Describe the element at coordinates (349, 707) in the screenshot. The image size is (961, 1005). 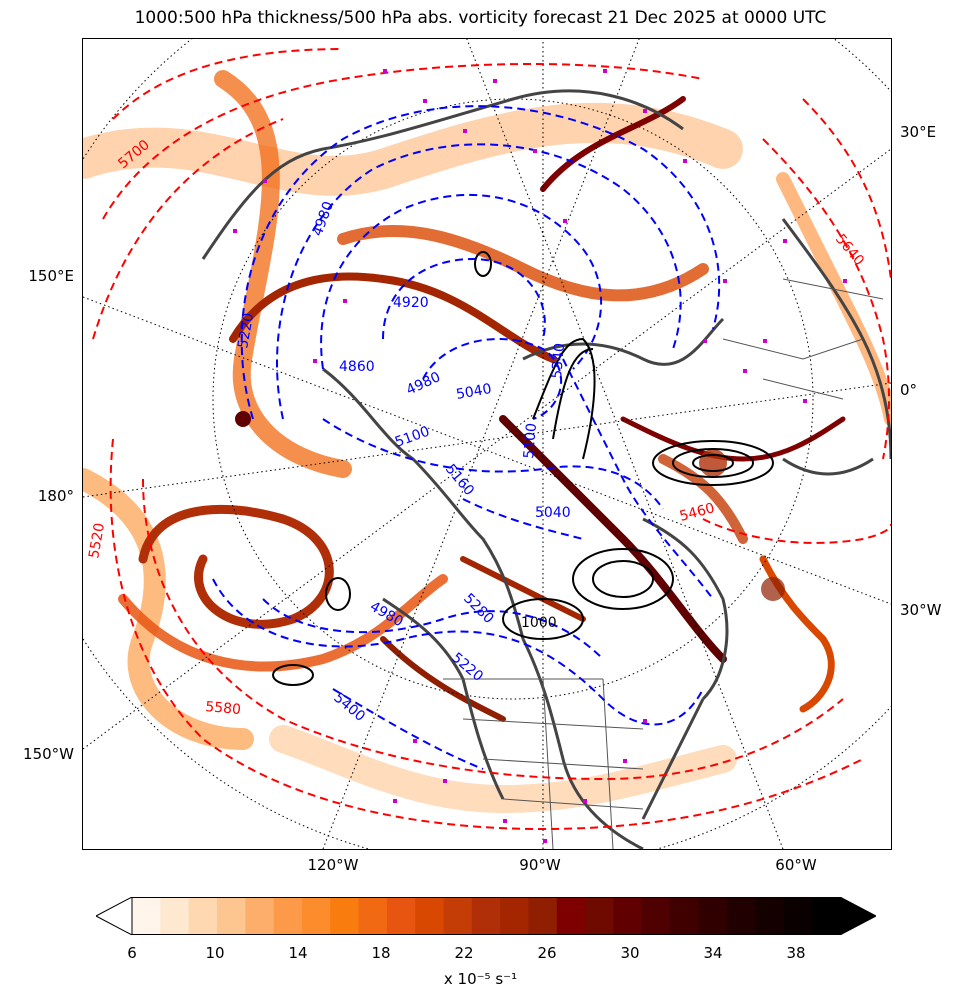
I see `thickness-label: 5400` at that location.